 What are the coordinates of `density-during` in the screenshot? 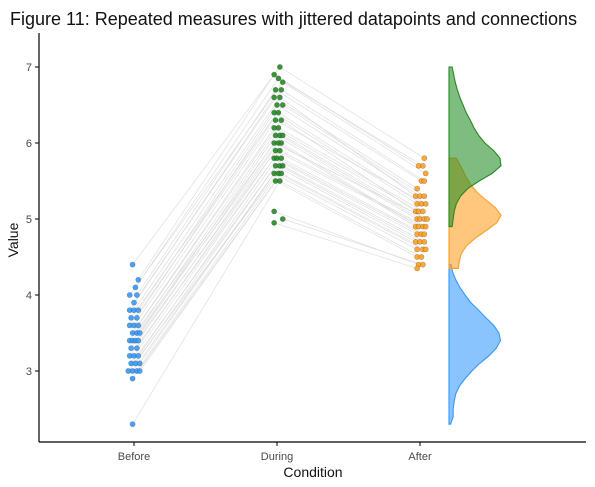 It's located at (475, 147).